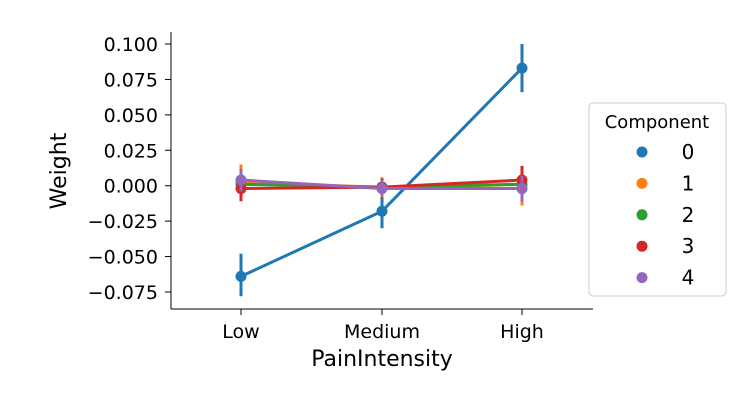  Describe the element at coordinates (382, 332) in the screenshot. I see `x-tick-label: Medium` at that location.